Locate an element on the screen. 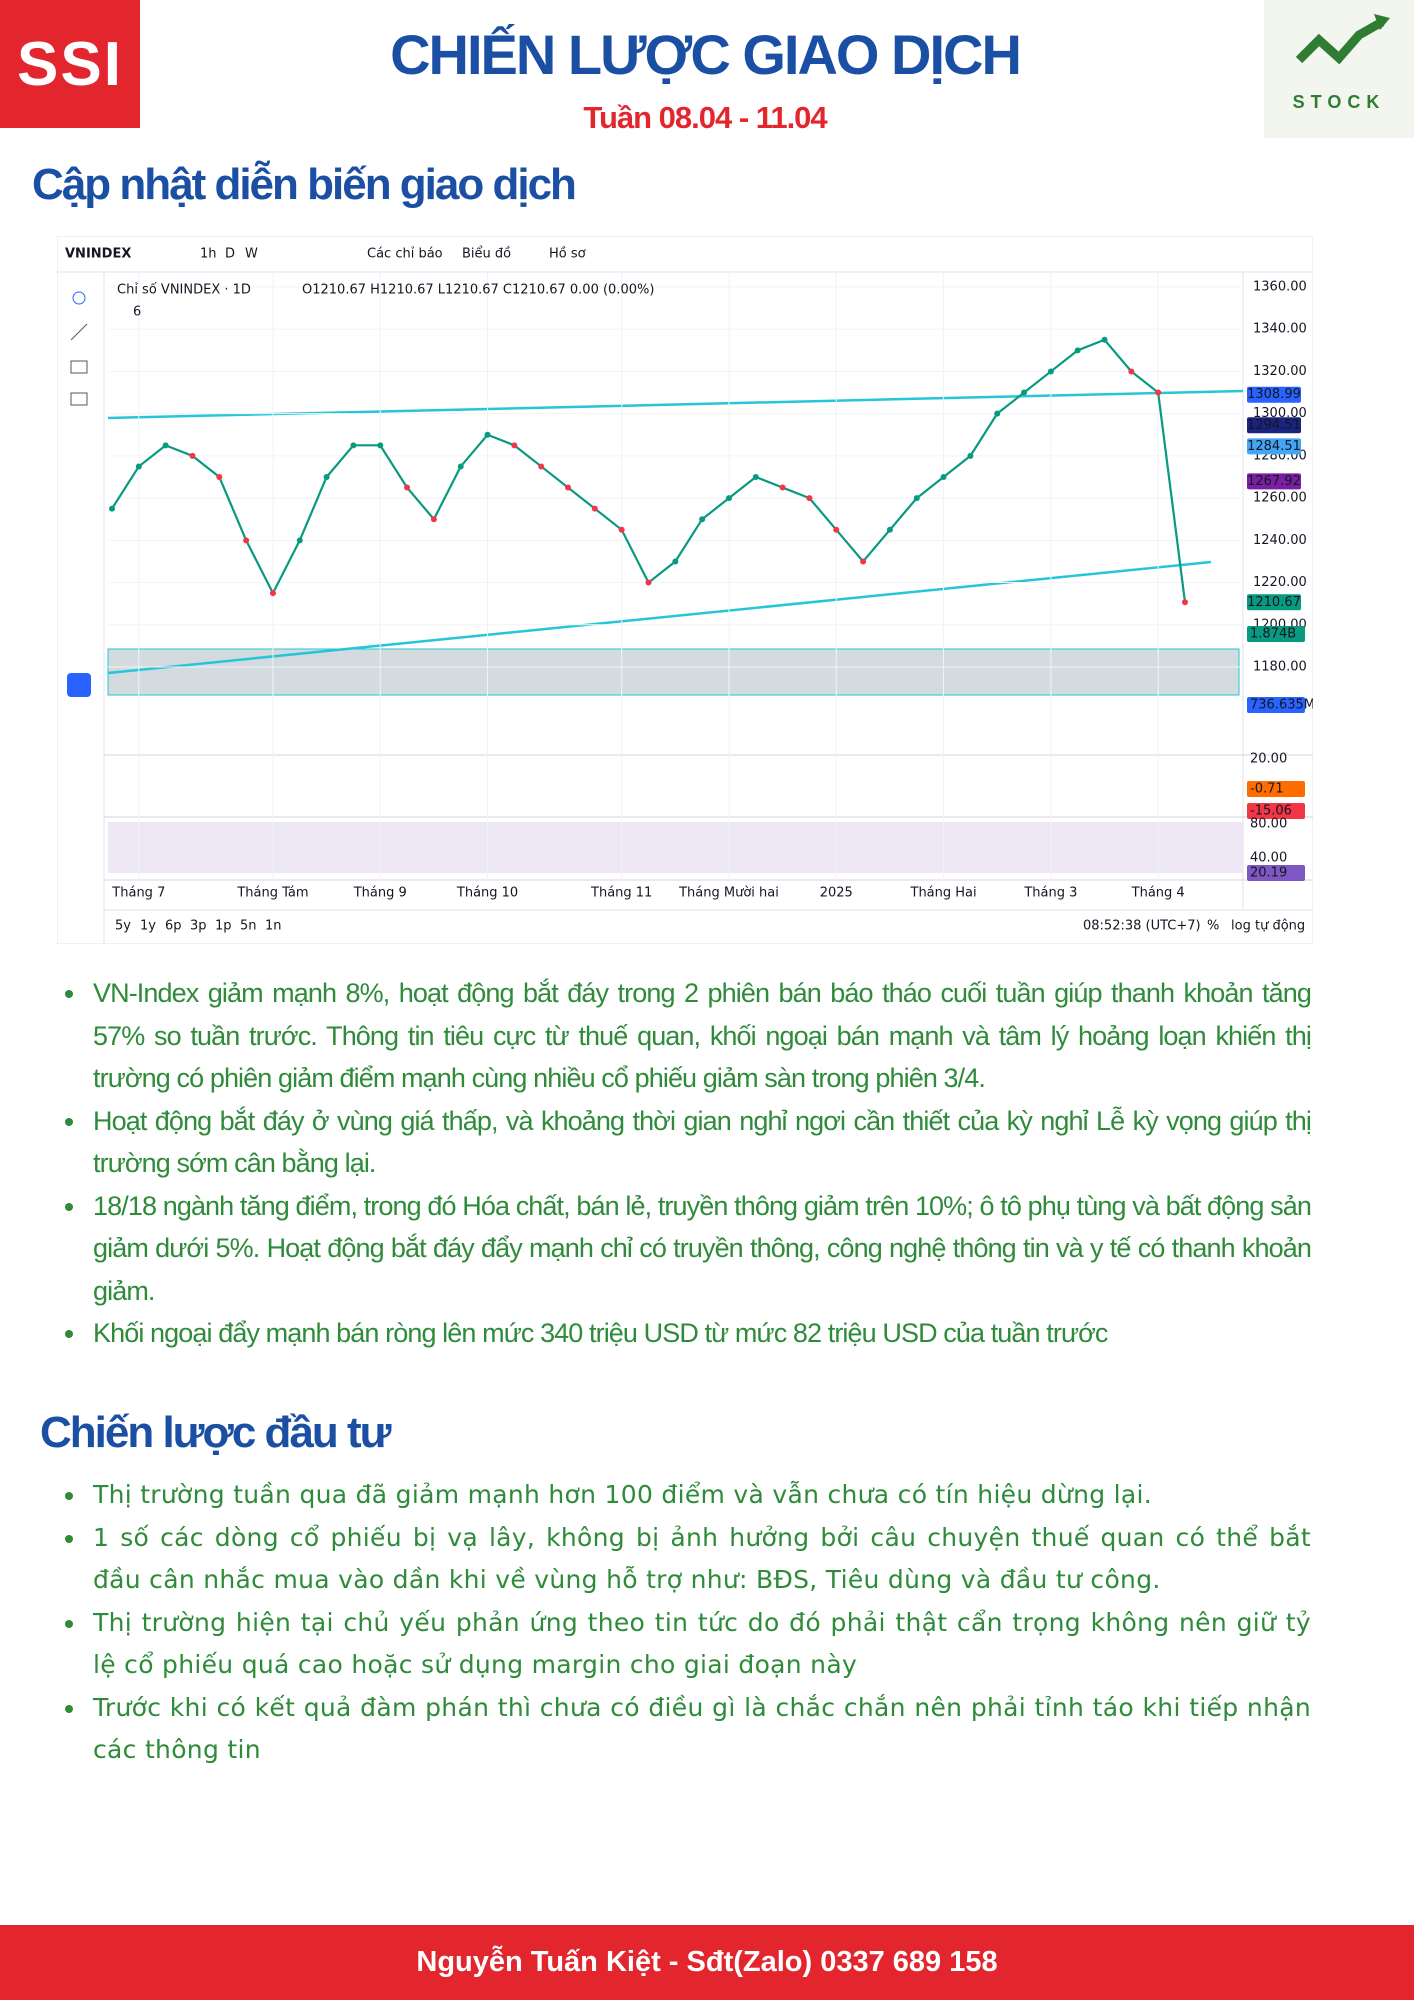 This screenshot has width=1414, height=2000. range-button: 5n is located at coordinates (248, 926).